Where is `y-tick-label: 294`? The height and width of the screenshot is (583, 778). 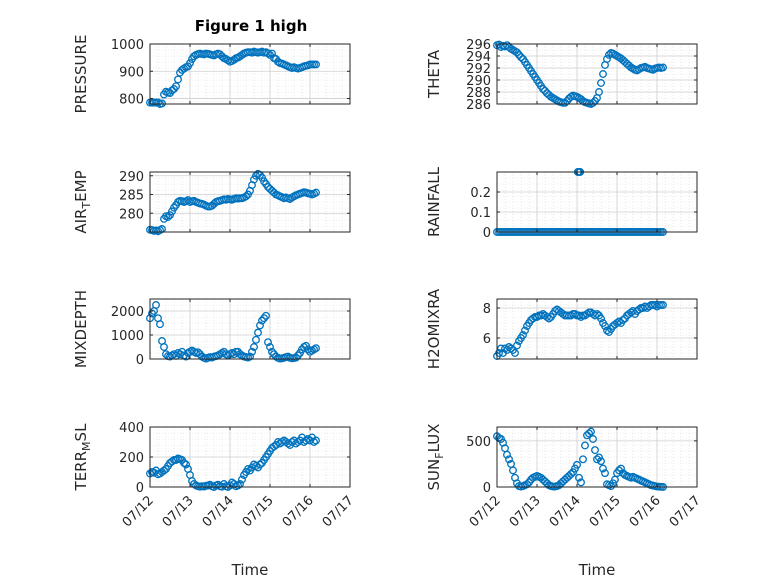 y-tick-label: 294 is located at coordinates (478, 57).